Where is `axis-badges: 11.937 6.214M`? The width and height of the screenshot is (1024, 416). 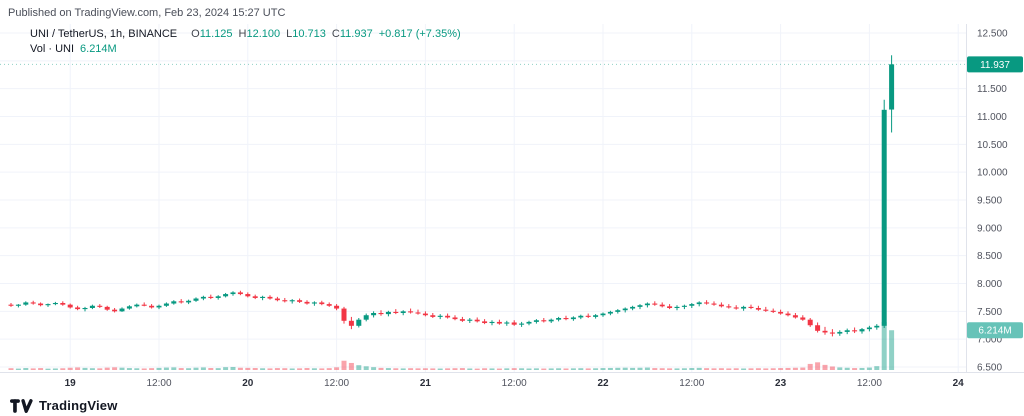 axis-badges: 11.937 6.214M is located at coordinates (995, 197).